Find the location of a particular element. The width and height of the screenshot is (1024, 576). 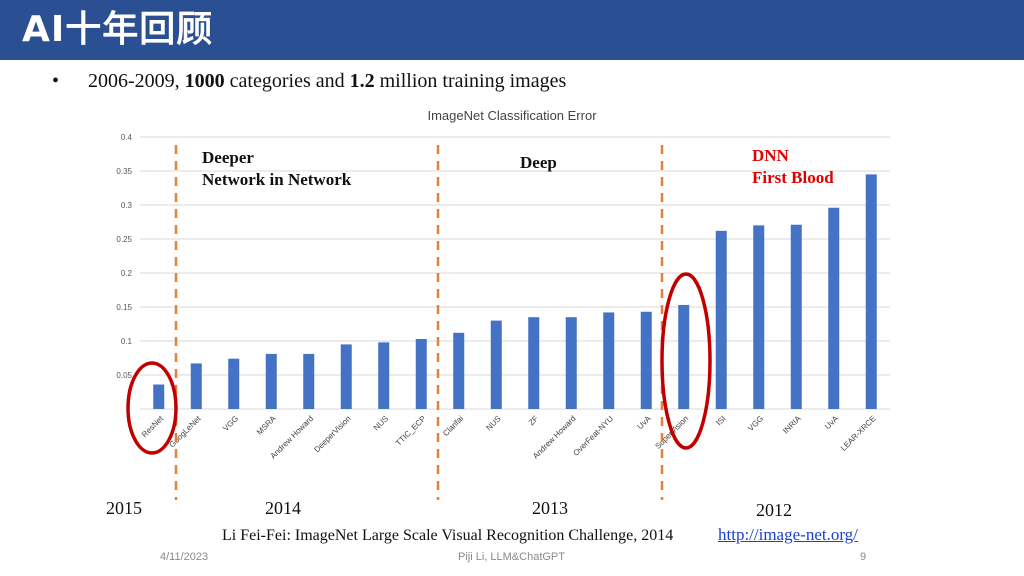

y-tick-label: 0.2 is located at coordinates (127, 273).